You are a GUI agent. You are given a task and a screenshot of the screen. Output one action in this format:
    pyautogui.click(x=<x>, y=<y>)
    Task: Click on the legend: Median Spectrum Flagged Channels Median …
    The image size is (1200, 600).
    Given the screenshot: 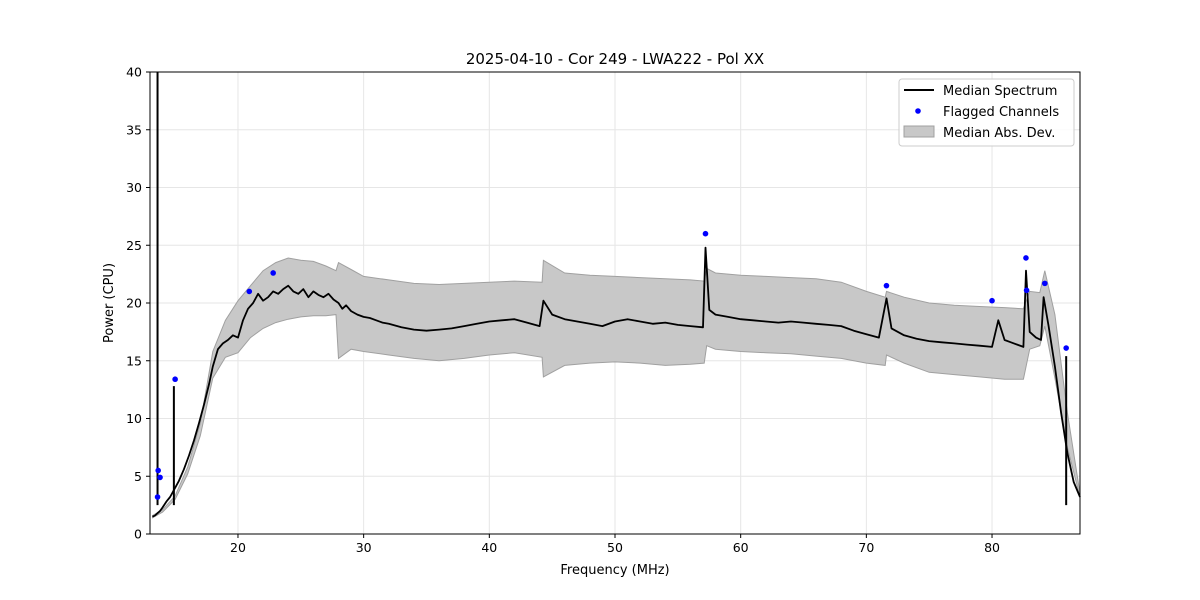 What is the action you would take?
    pyautogui.click(x=986, y=112)
    